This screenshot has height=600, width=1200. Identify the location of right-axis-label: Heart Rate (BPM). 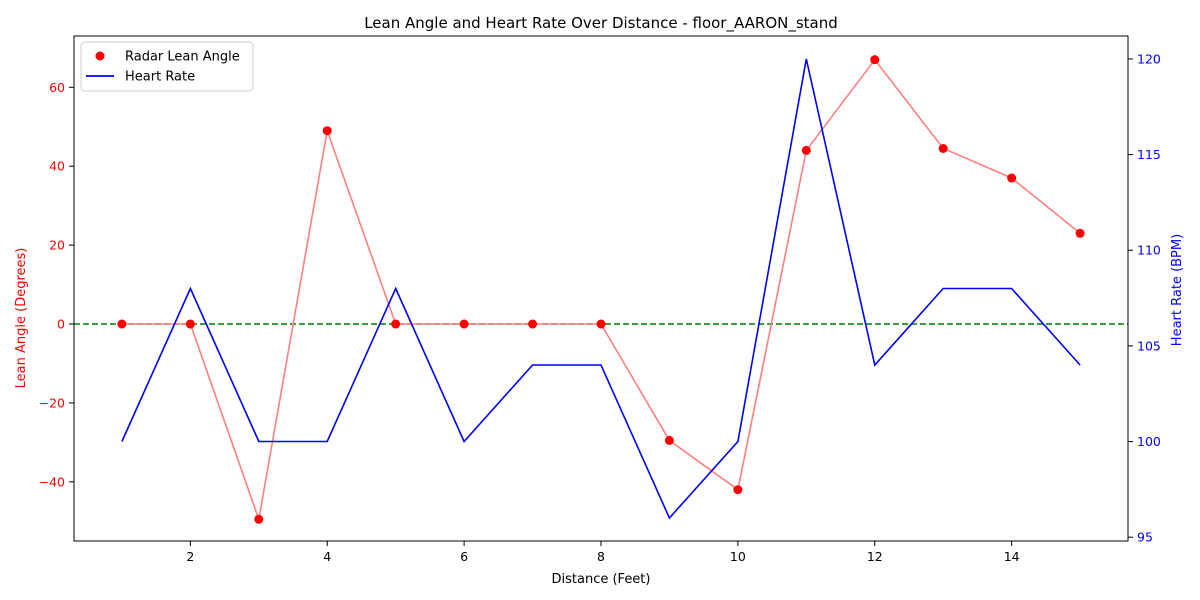
(1177, 290).